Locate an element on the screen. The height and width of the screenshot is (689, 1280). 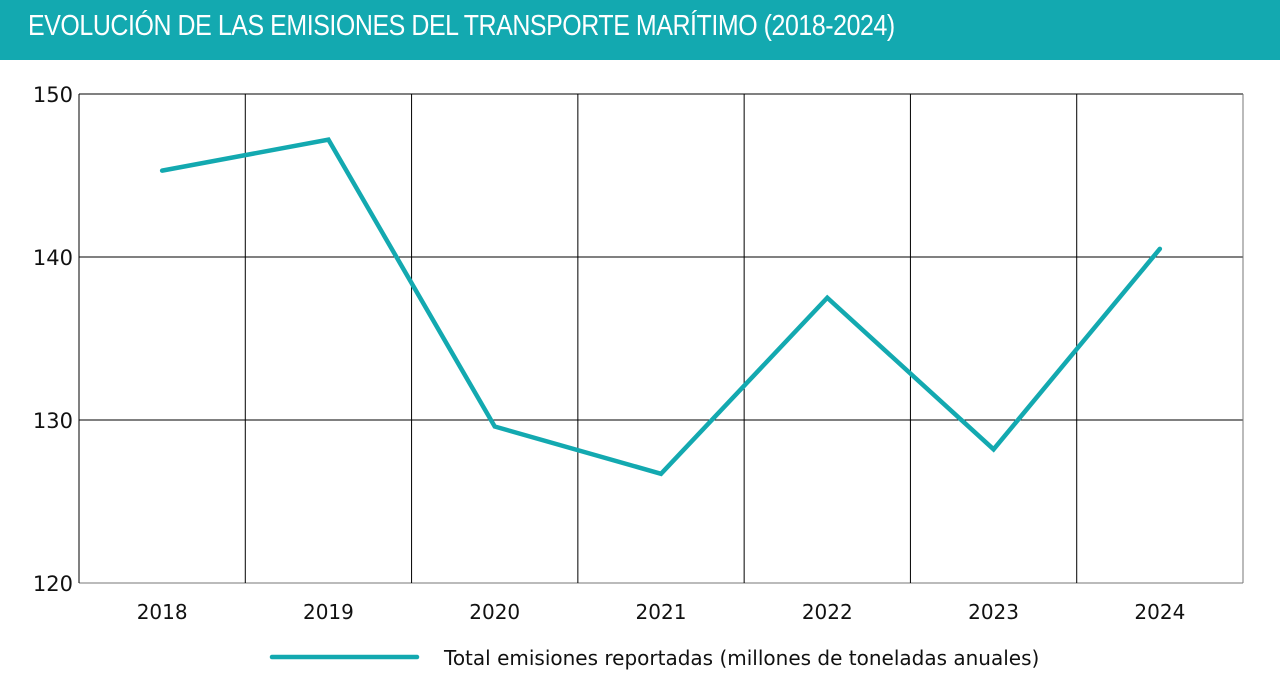
x-tick-label: 2018 is located at coordinates (162, 612).